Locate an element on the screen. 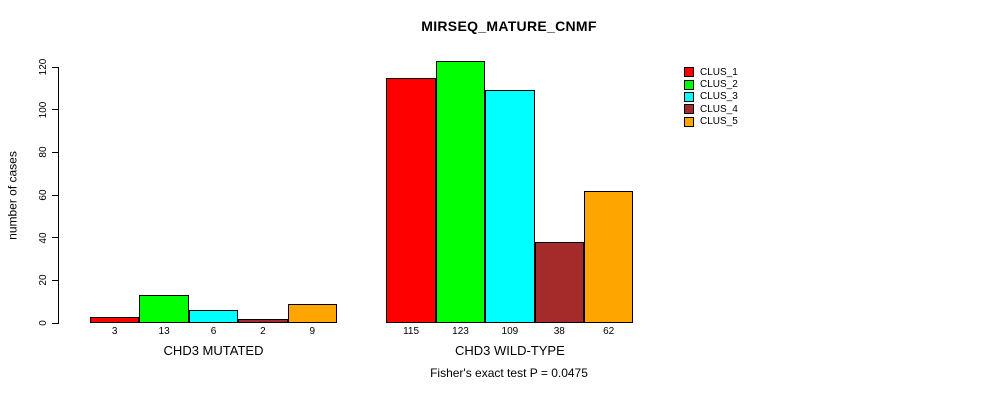 The image size is (990, 400). legend-item-clus_2: CLUS_2 is located at coordinates (711, 84).